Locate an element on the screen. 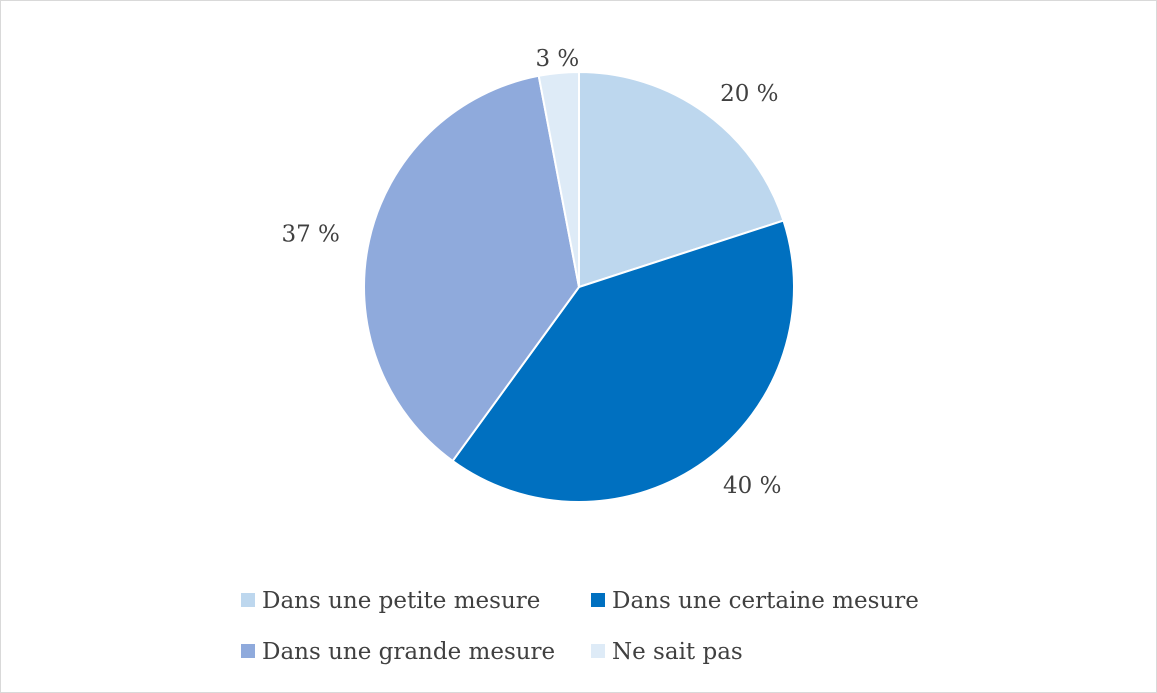  legend-label-dans-une-certaine-mesure: Dans une certaine mesure is located at coordinates (765, 601).